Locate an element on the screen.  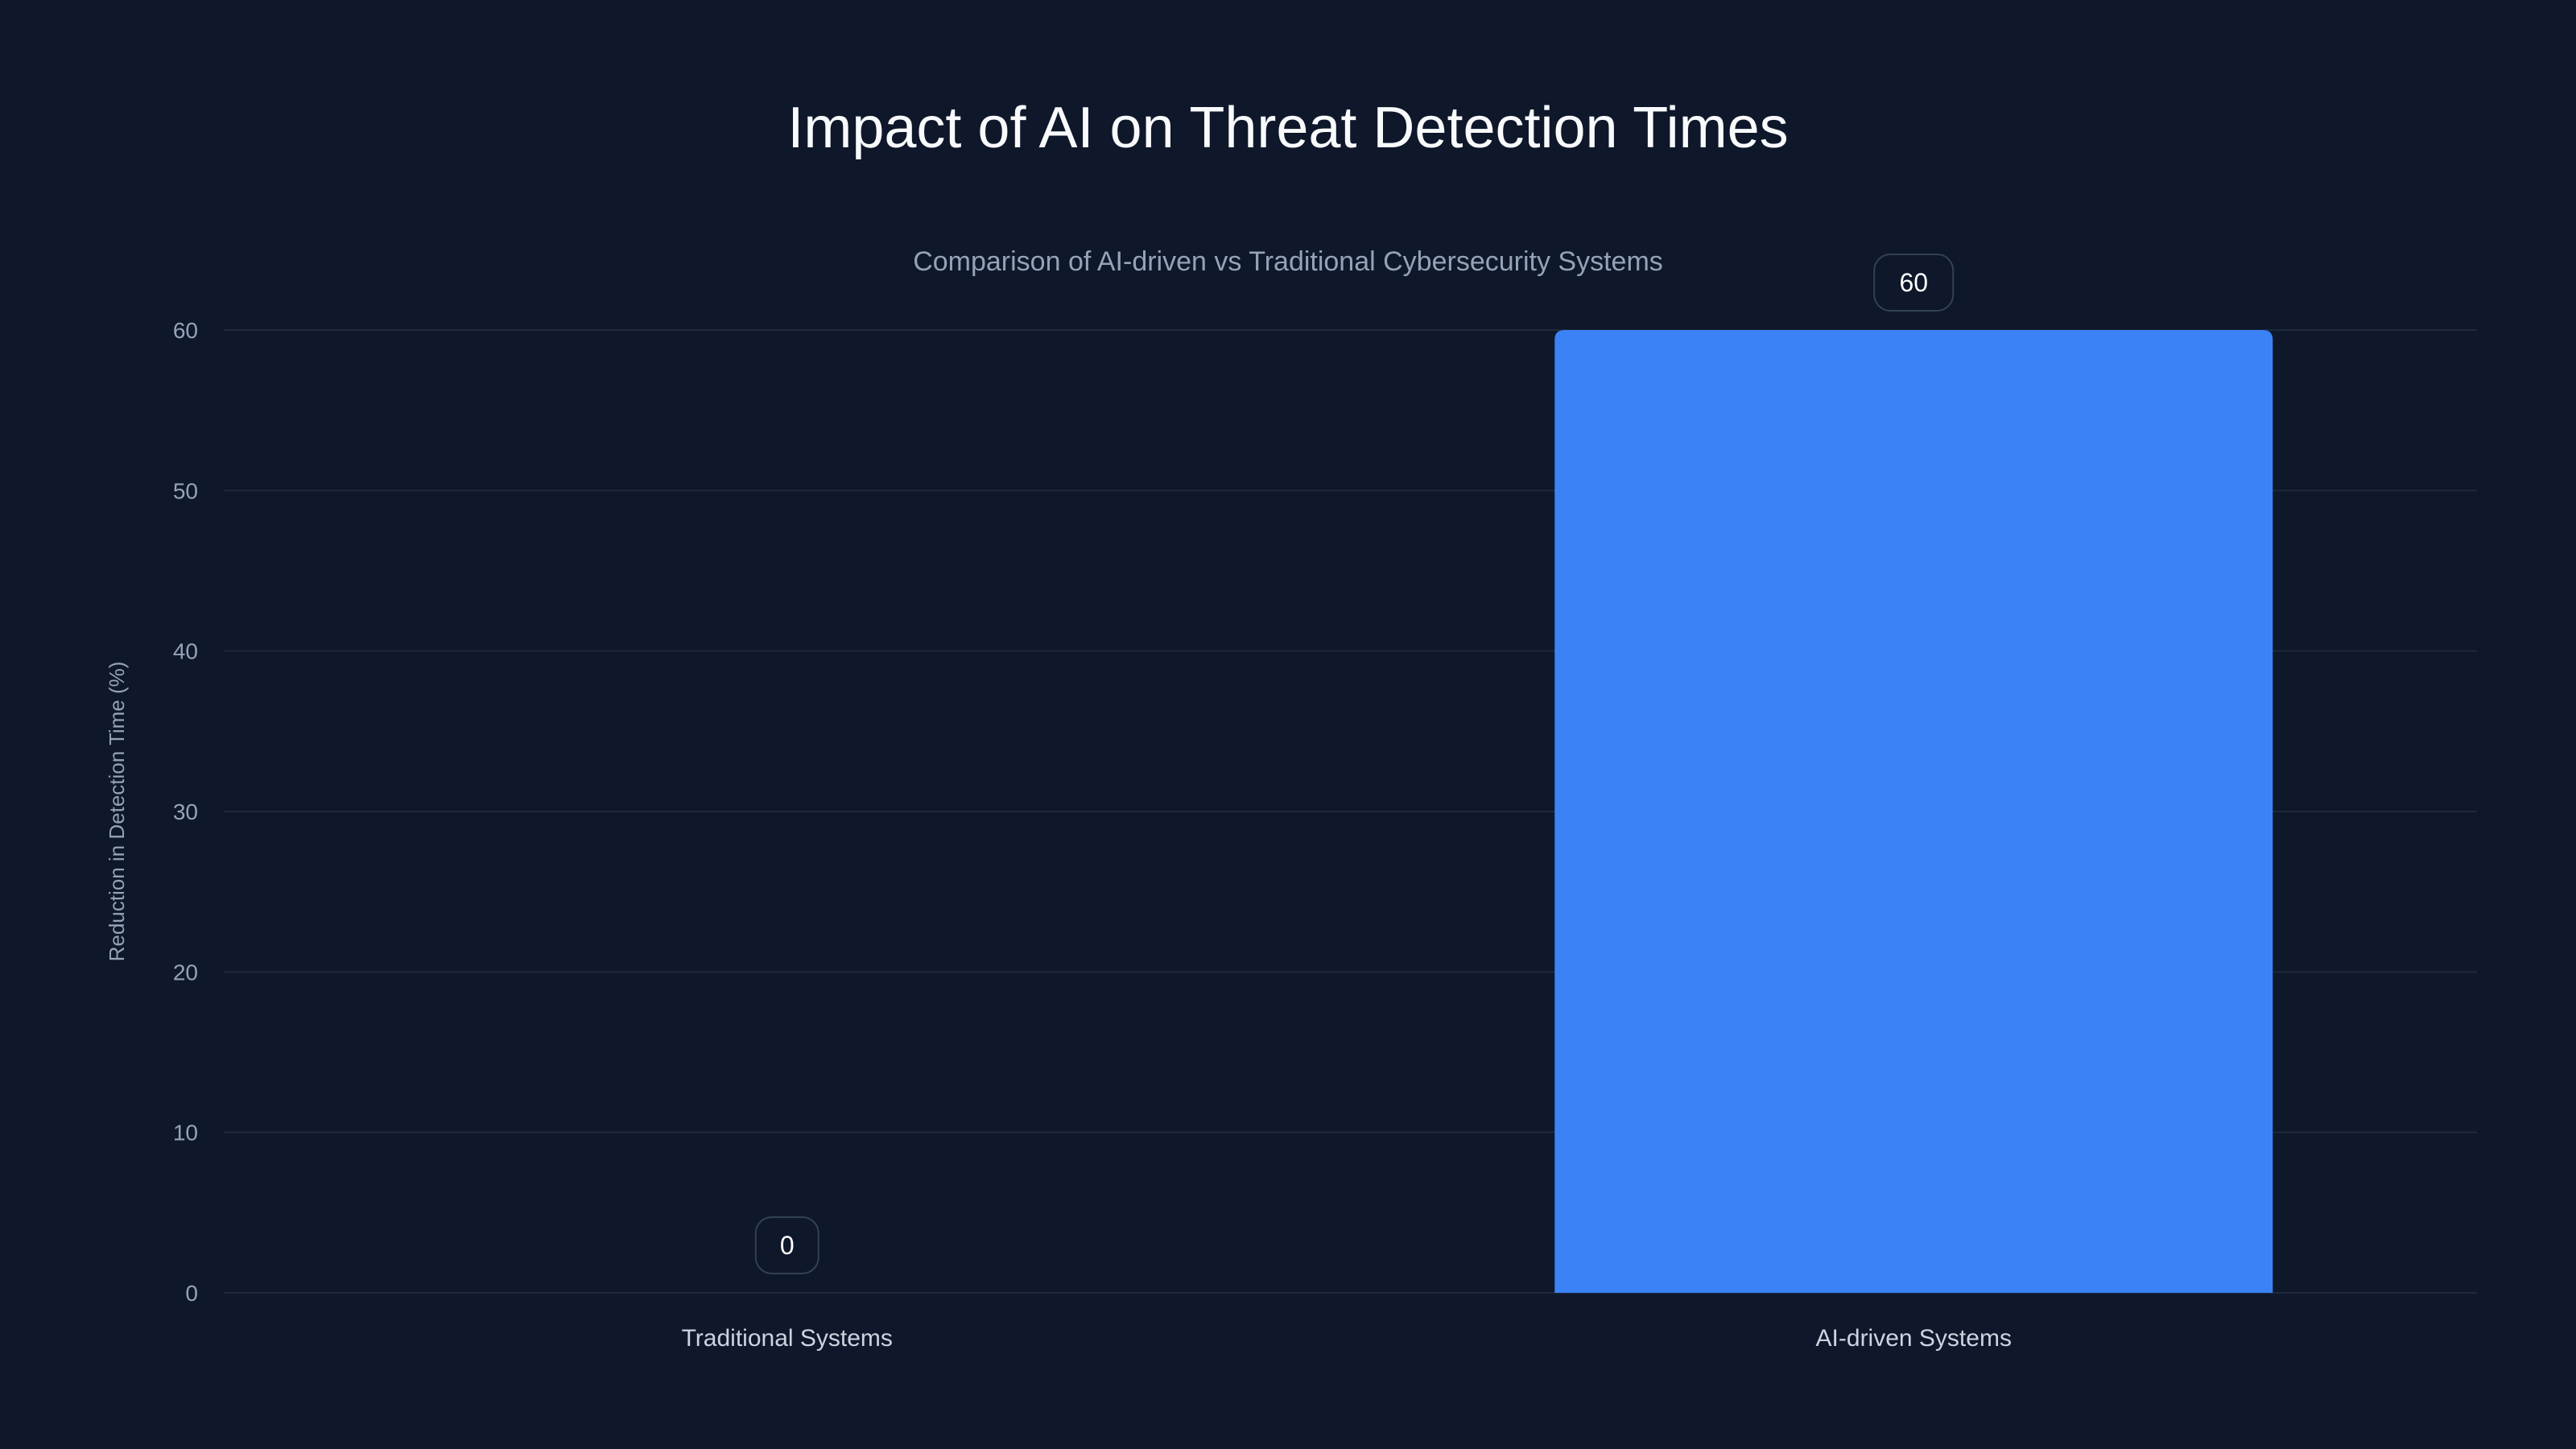
y-tick-label: 40 is located at coordinates (185, 651).